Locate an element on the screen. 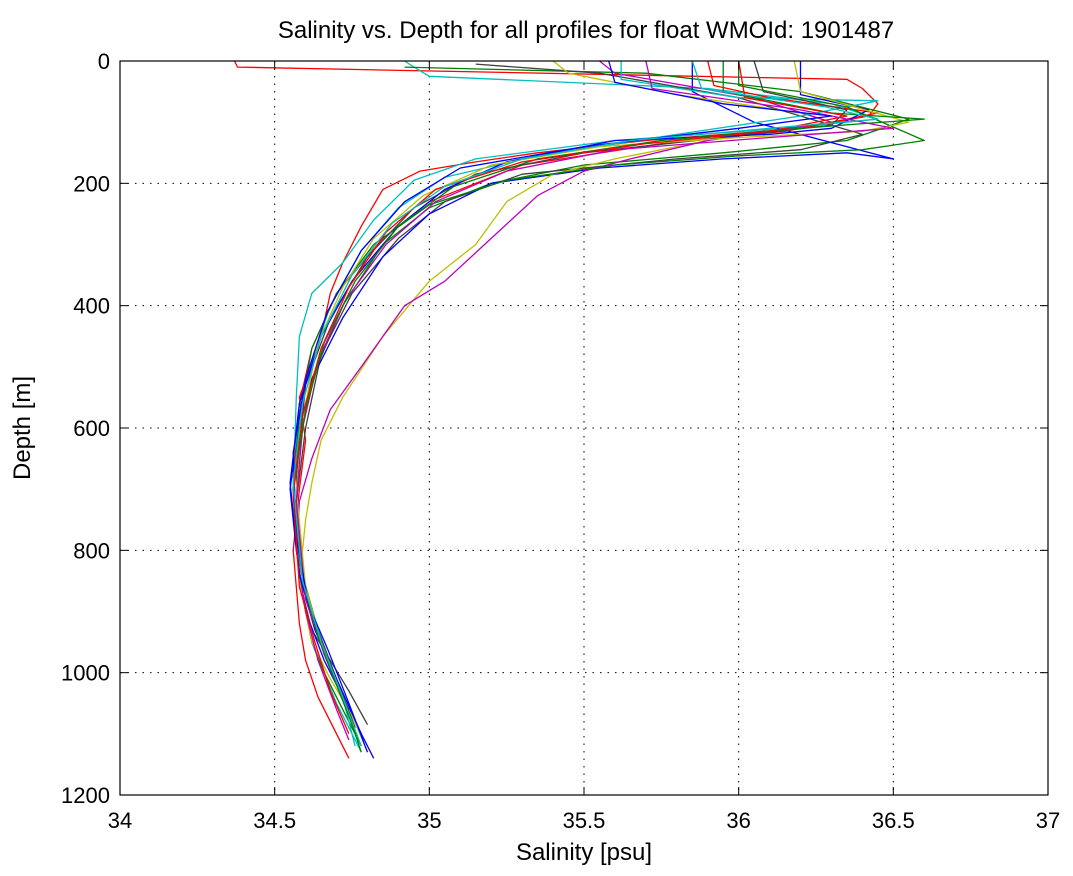  y-tick-label: 1000 is located at coordinates (85, 673).